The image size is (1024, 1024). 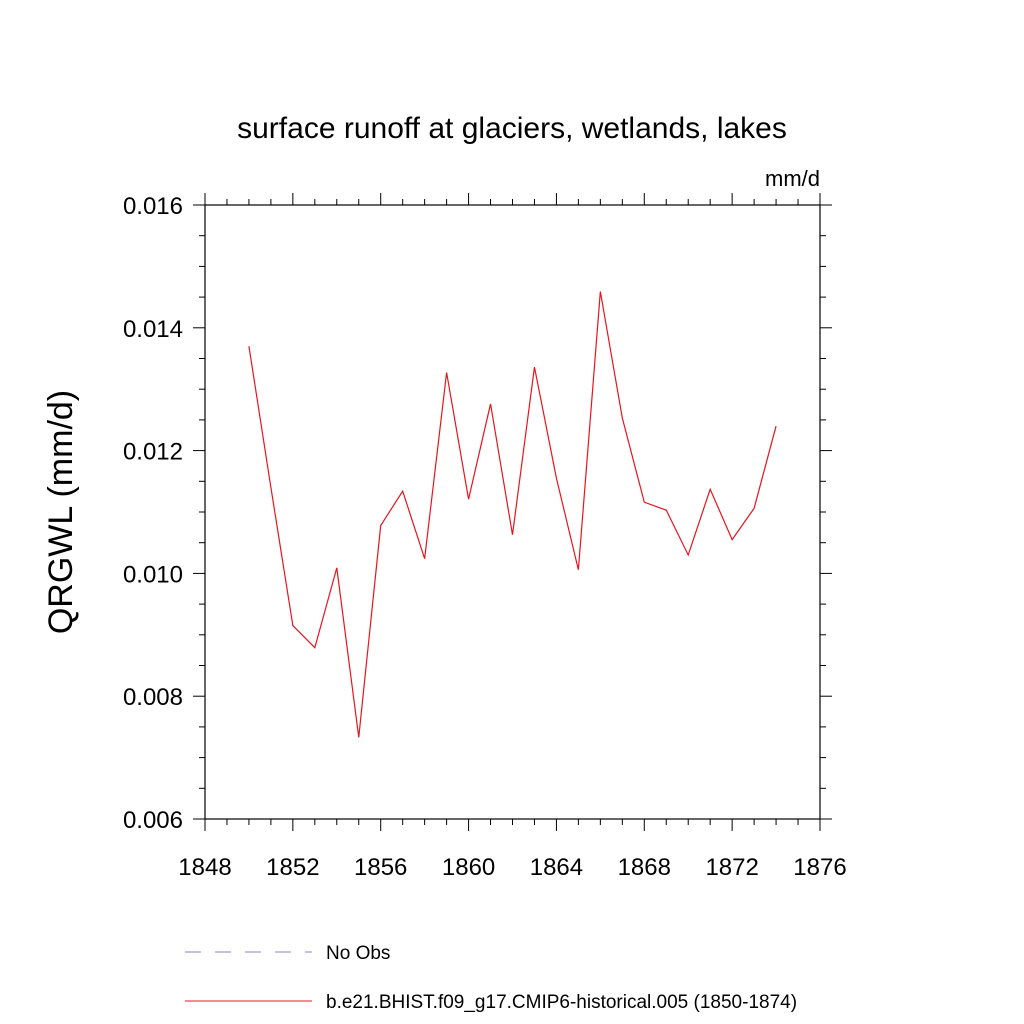 I want to click on y-tick-label: 0.006, so click(x=153, y=820).